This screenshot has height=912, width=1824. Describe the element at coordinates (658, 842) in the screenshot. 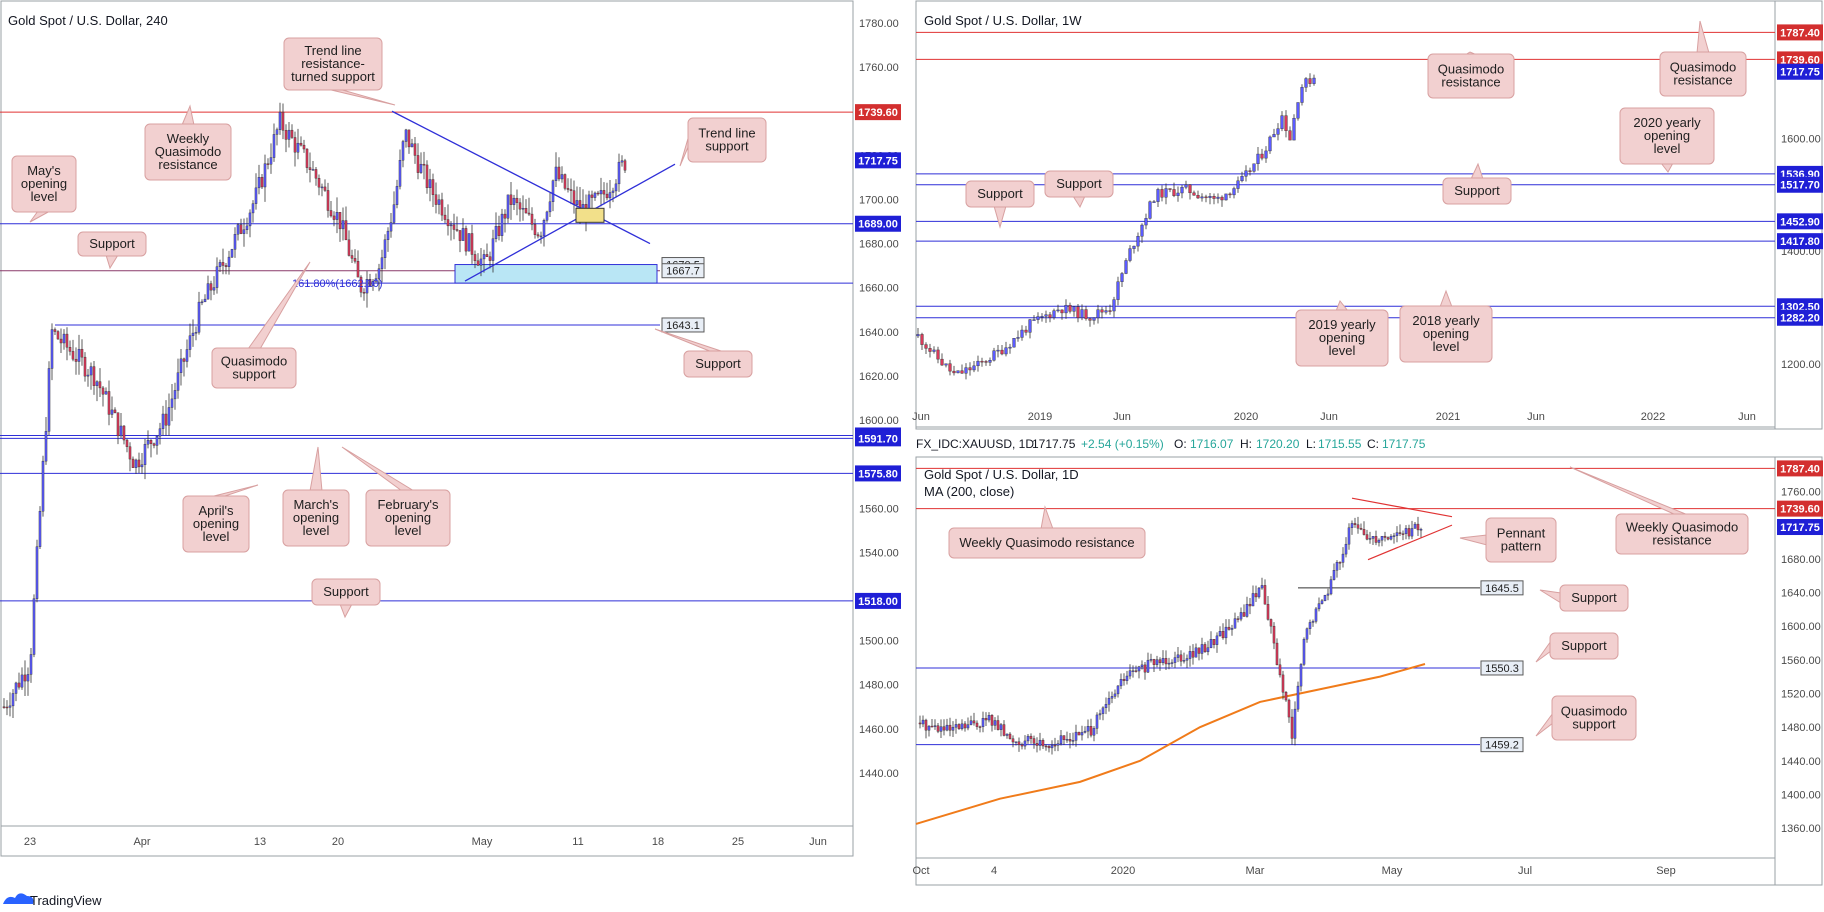

I see `h4-xtick-6: 18` at that location.